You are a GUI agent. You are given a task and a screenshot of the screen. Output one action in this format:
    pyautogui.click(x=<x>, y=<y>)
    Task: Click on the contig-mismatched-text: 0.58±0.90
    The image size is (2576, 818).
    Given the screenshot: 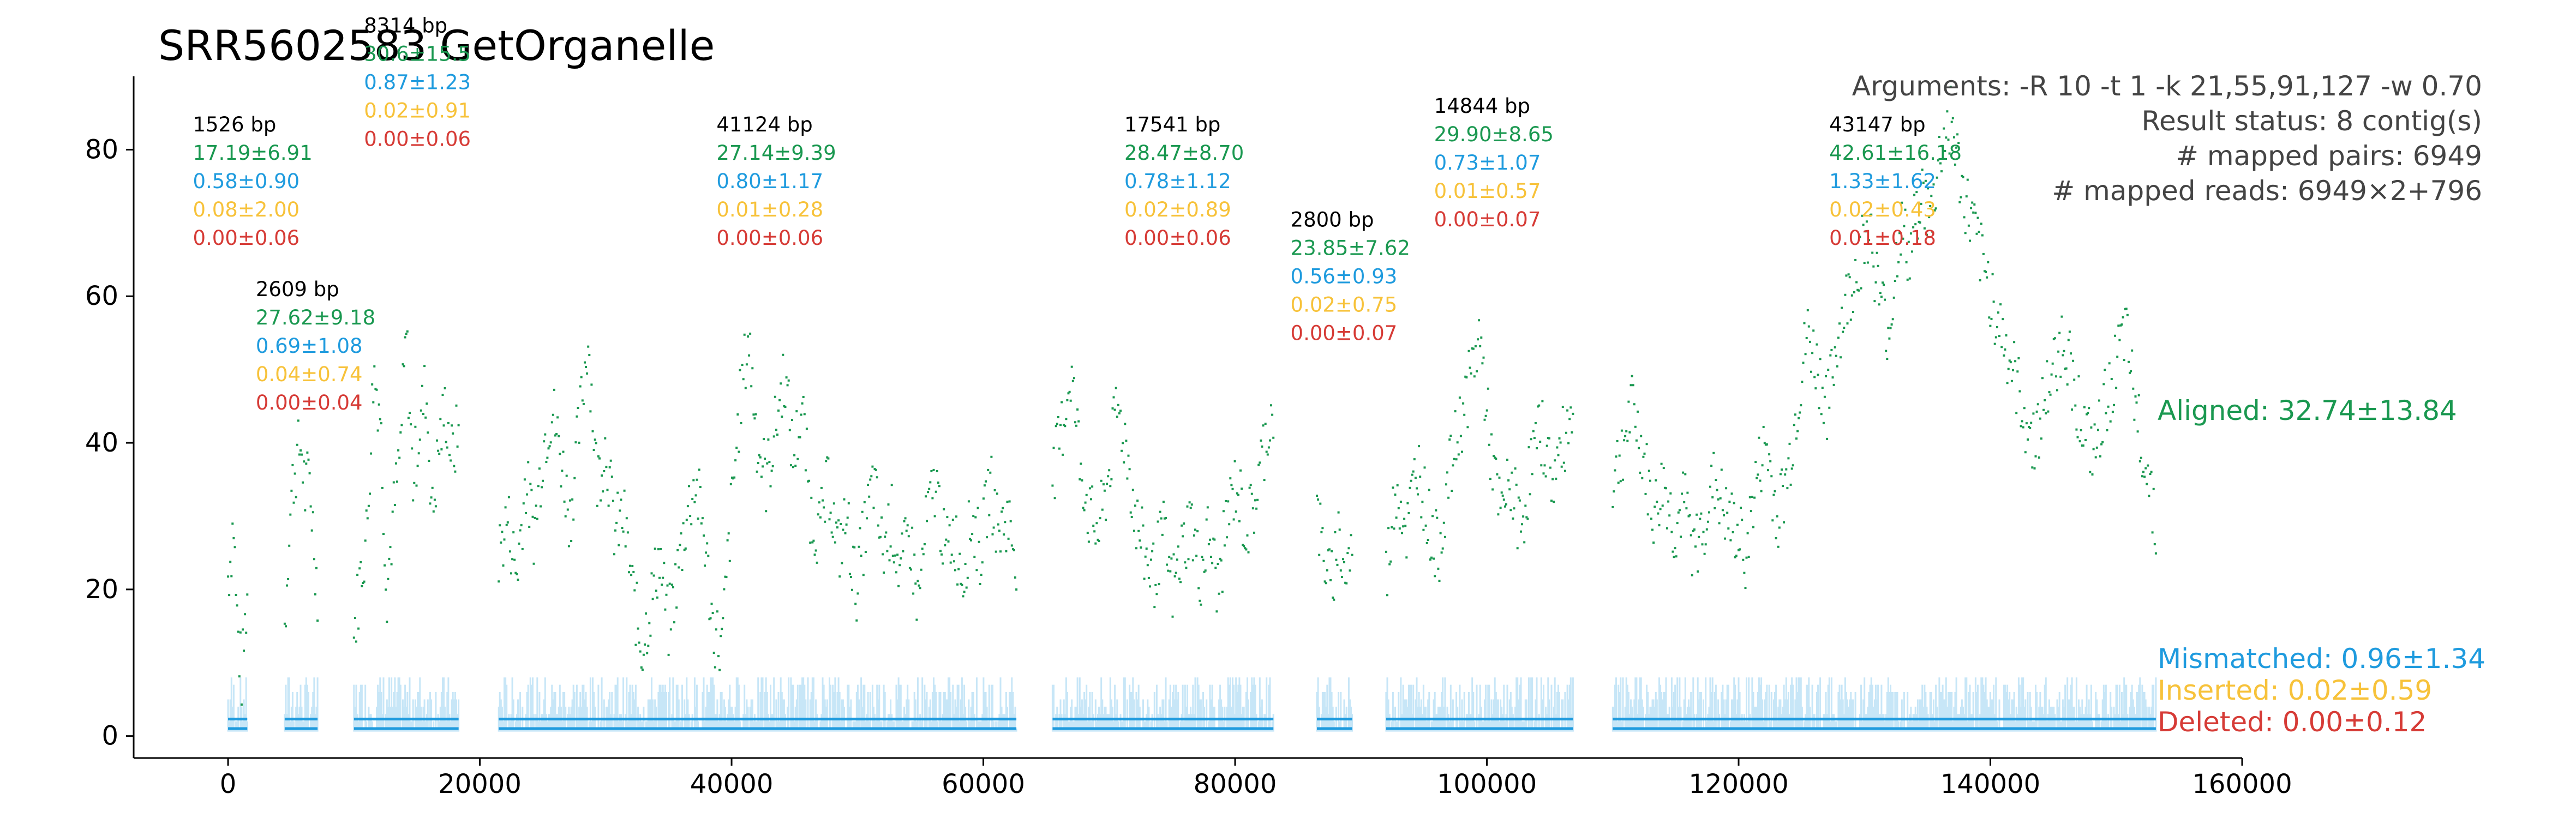 What is the action you would take?
    pyautogui.click(x=246, y=181)
    